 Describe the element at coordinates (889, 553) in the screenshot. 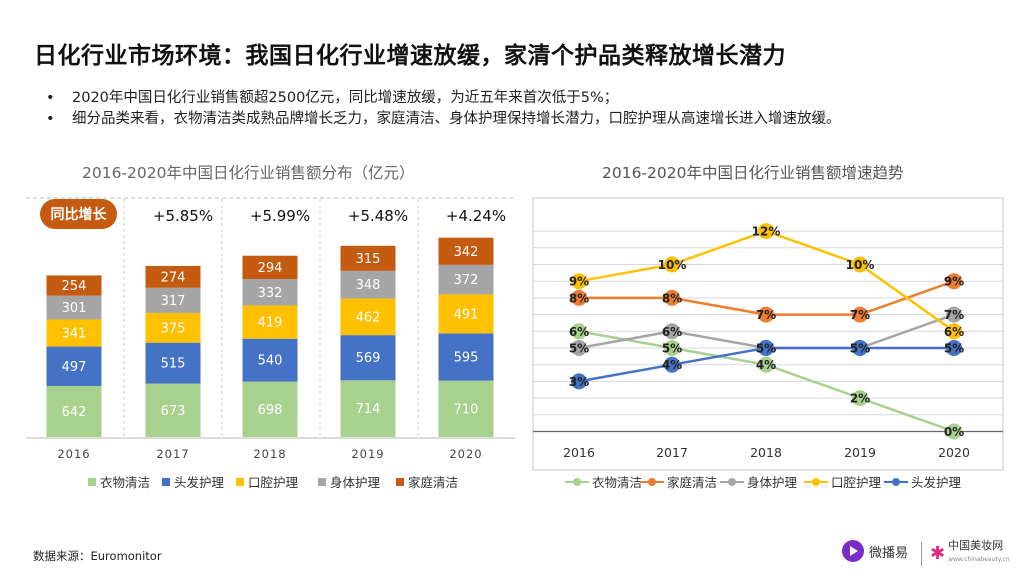

I see `weibo-logo-text: 微播易` at that location.